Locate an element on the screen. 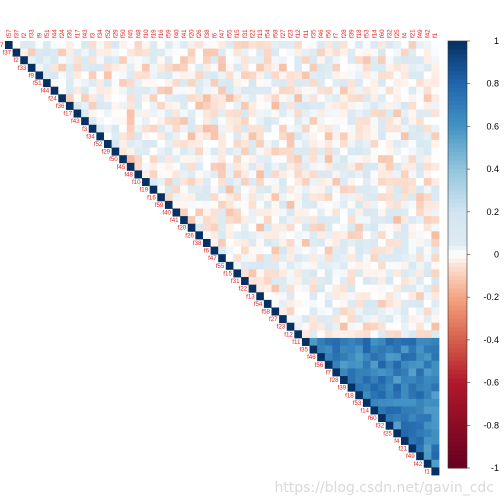  colorbar-tick-label: 1 is located at coordinates (496, 41).